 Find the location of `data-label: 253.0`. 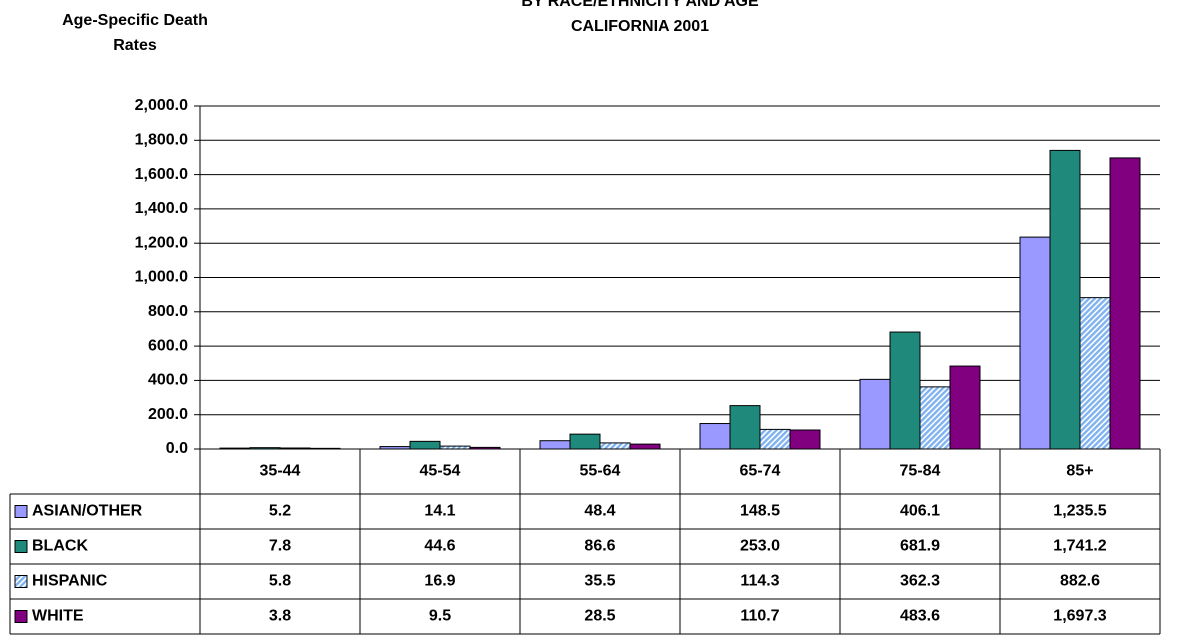

data-label: 253.0 is located at coordinates (760, 546).